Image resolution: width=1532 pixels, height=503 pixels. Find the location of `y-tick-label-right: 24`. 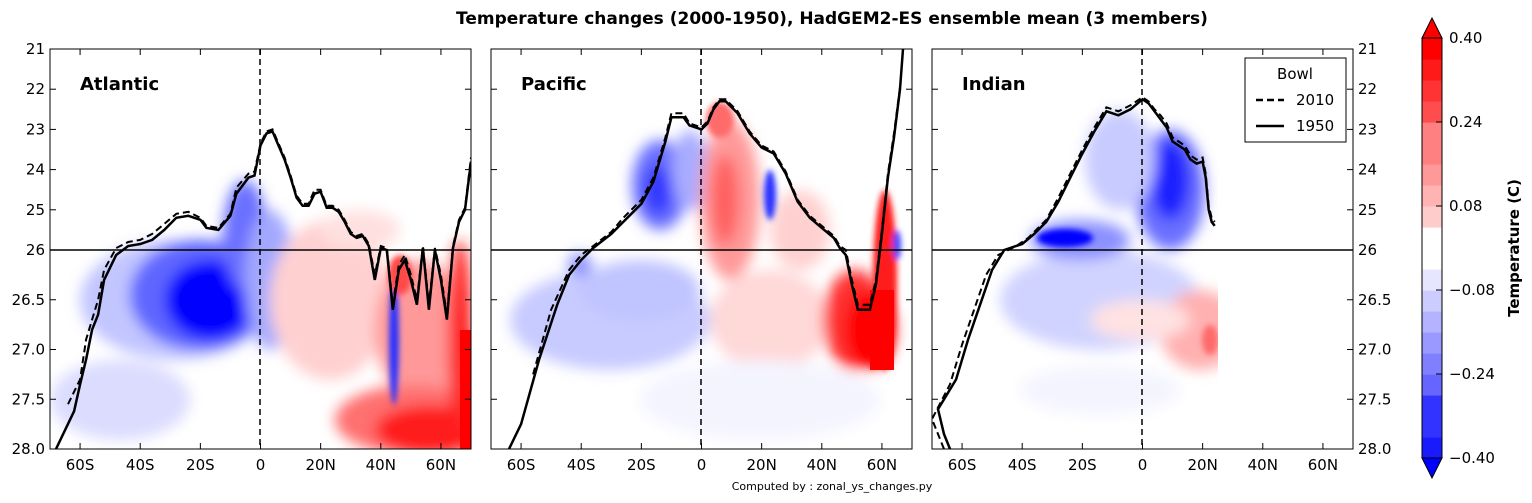

y-tick-label-right: 24 is located at coordinates (1367, 170).